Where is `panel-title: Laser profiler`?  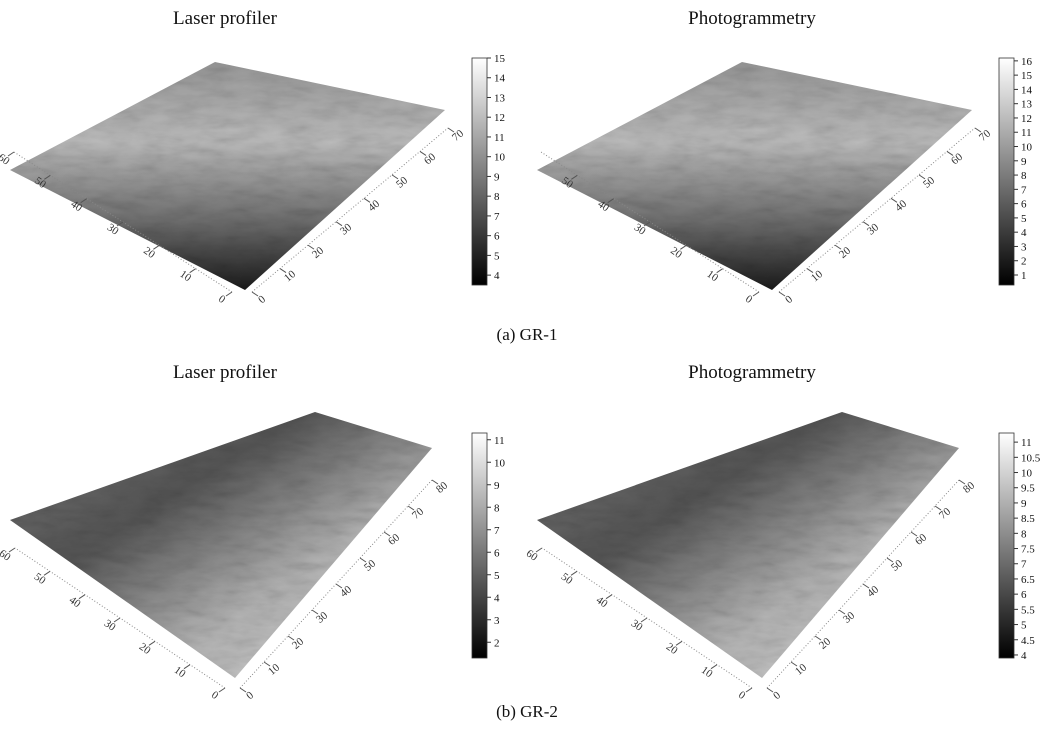
panel-title: Laser profiler is located at coordinates (225, 18).